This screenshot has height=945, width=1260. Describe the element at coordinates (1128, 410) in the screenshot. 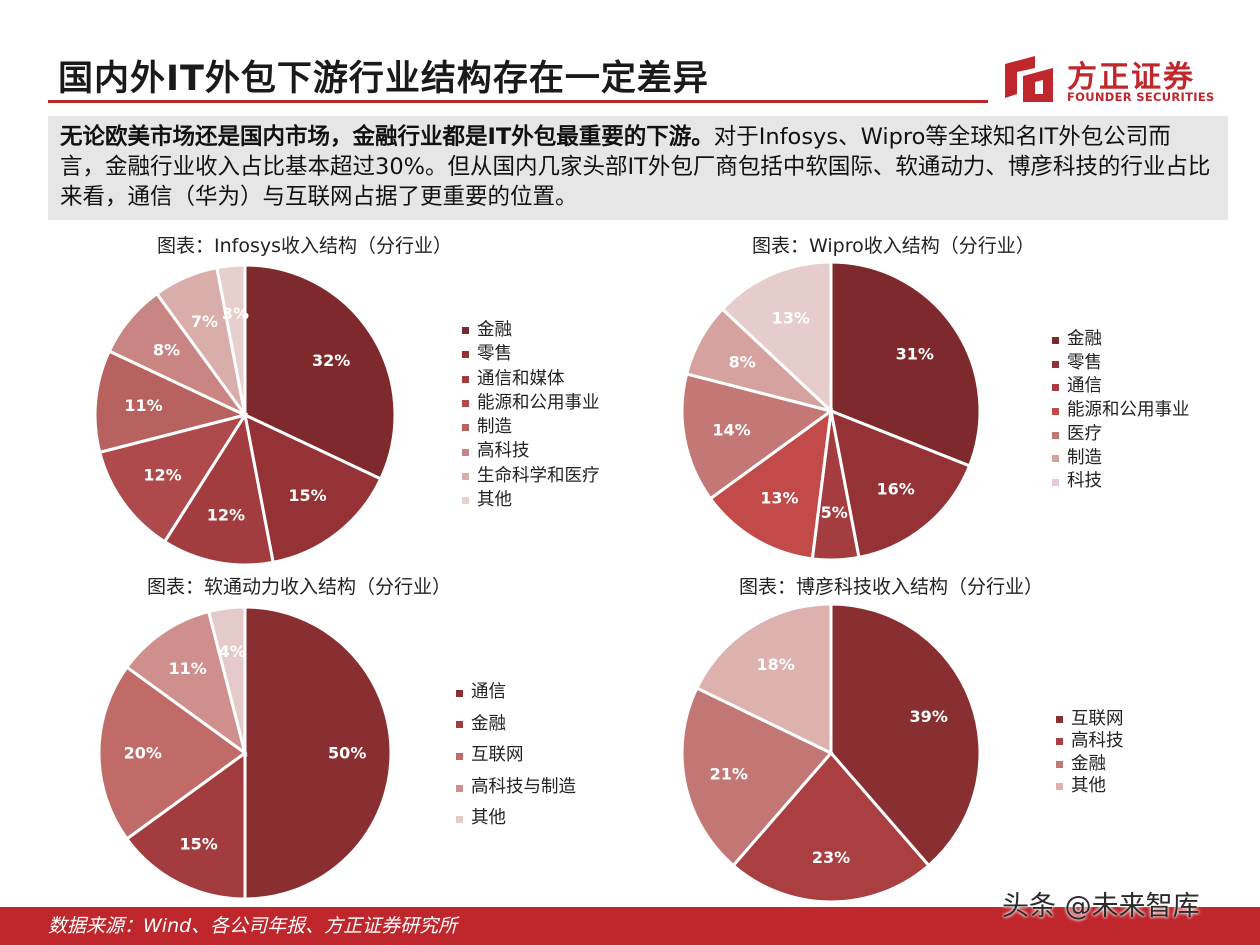

I see `legend-label: 能源和公用事业` at that location.